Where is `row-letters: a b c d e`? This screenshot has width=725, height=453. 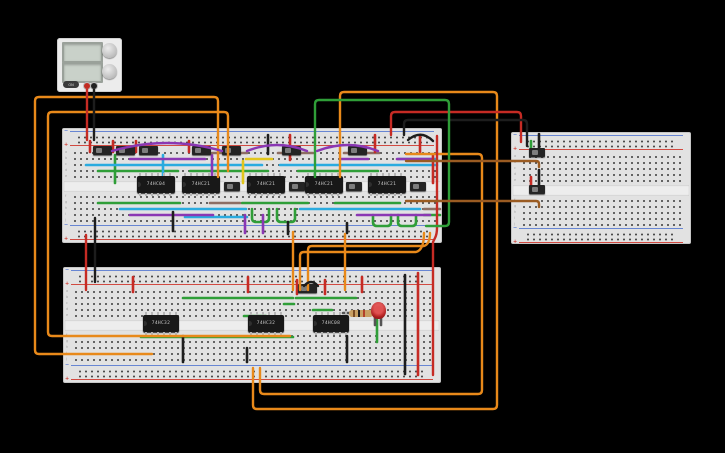
row-letters: a b c d e is located at coordinates (67, 303).